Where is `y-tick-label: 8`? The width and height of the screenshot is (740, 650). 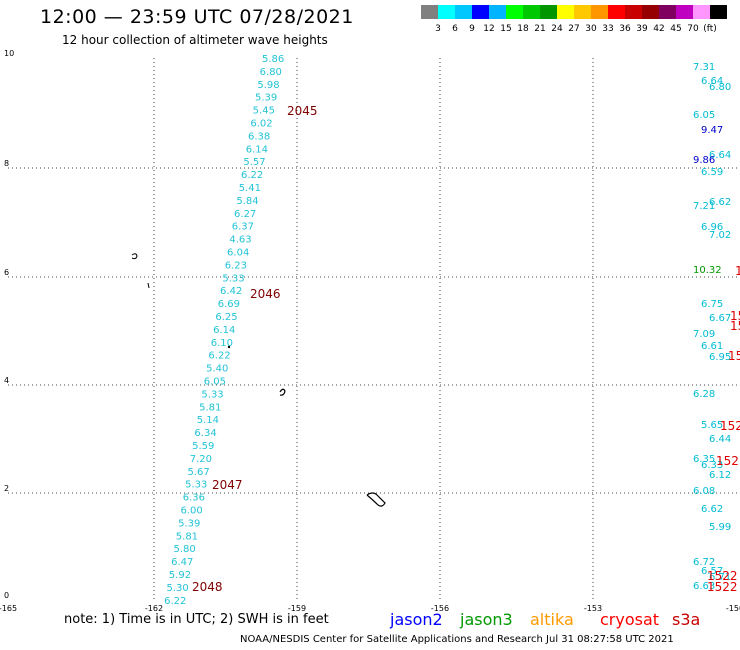
y-tick-label: 8 is located at coordinates (6, 163).